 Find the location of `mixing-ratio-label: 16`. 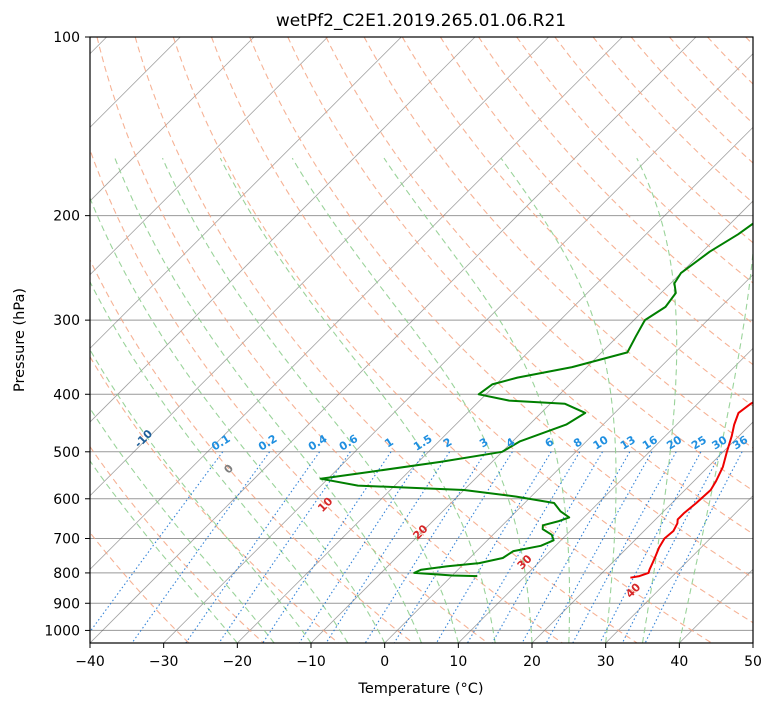

mixing-ratio-label: 16 is located at coordinates (650, 442).